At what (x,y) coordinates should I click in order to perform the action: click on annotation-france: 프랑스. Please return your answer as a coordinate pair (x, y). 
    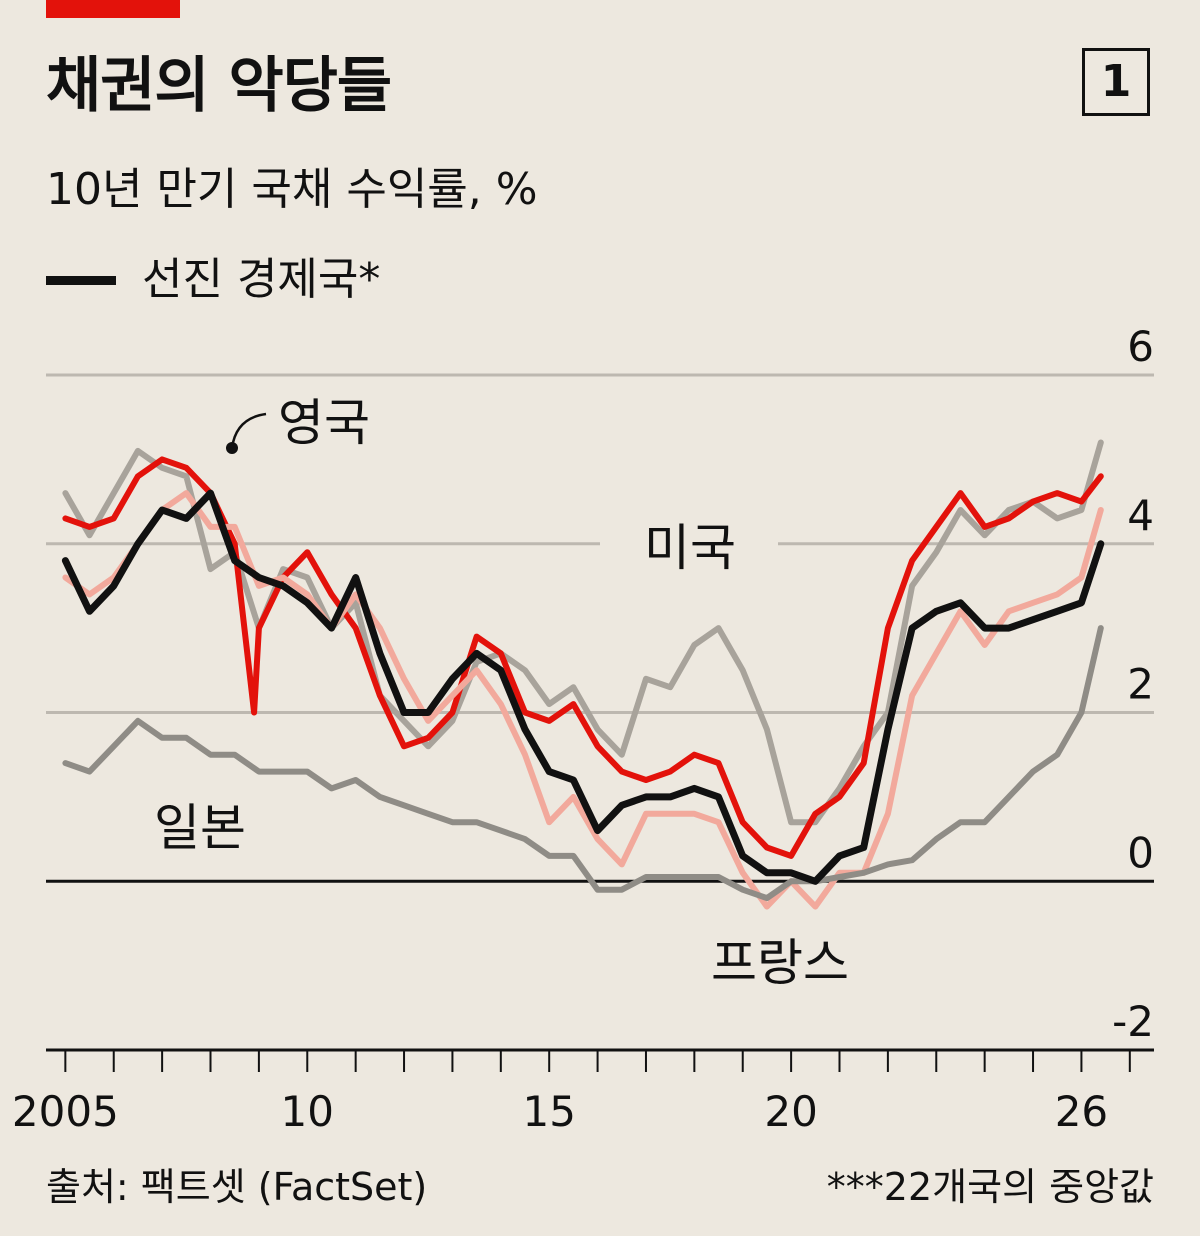
    Looking at the image, I should click on (780, 963).